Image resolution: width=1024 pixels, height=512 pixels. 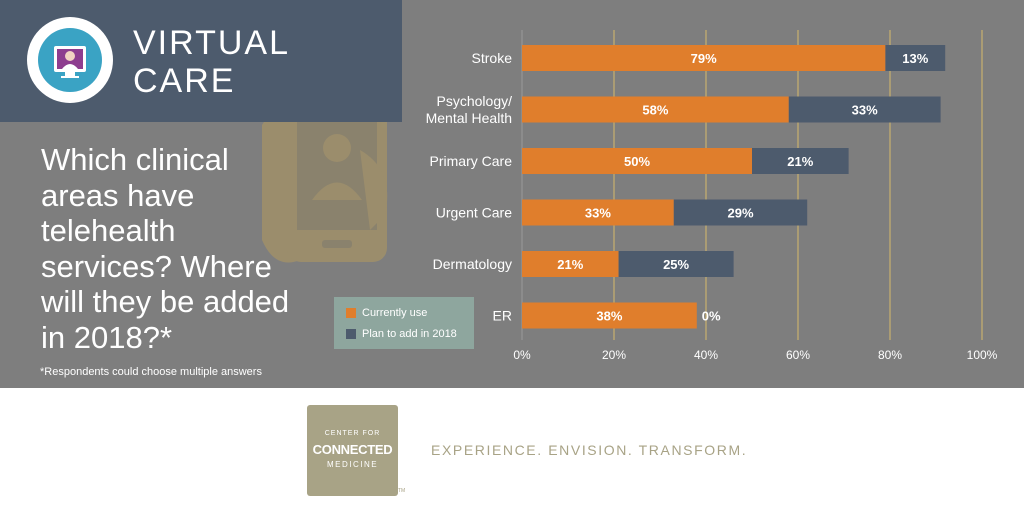 I want to click on data-label-plan-to-add: 0%, so click(x=711, y=316).